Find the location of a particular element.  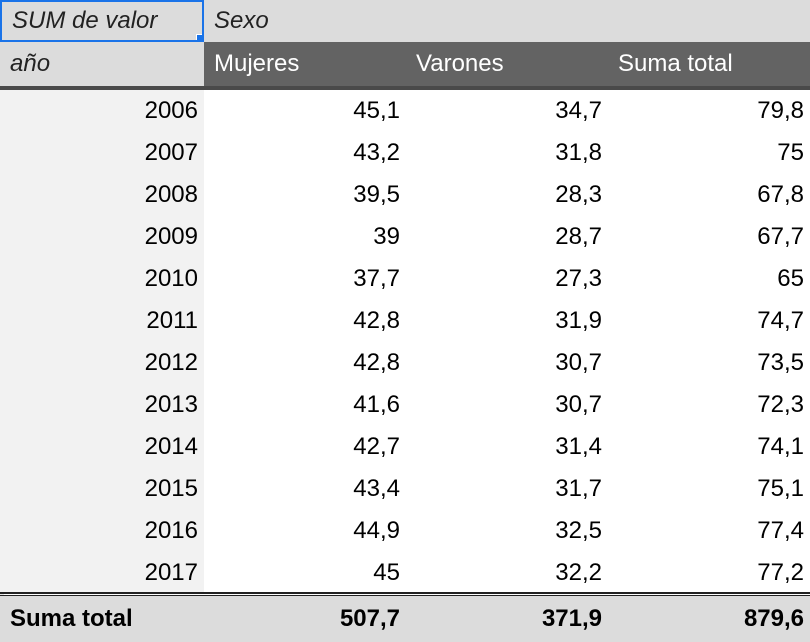

data-cell: 75,1 is located at coordinates (709, 489).